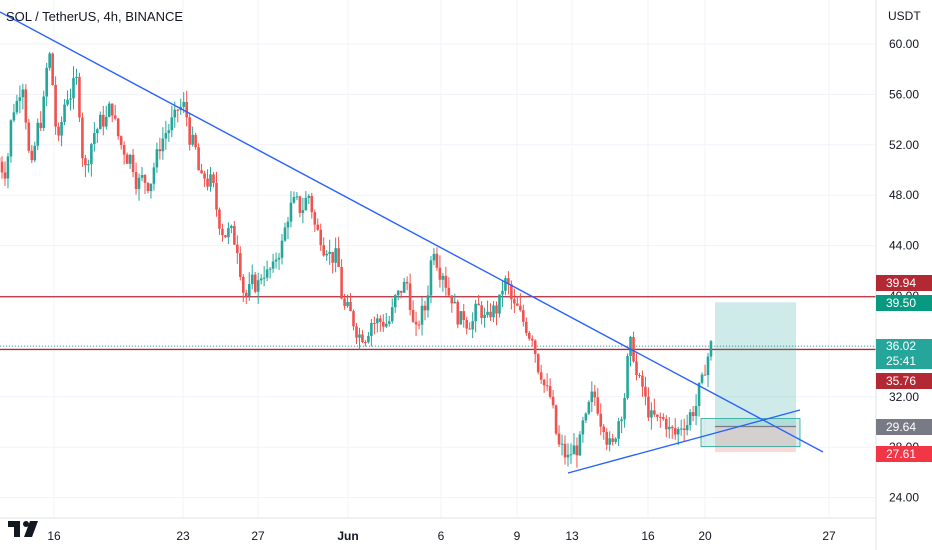  I want to click on x-tick-label: 20, so click(705, 536).